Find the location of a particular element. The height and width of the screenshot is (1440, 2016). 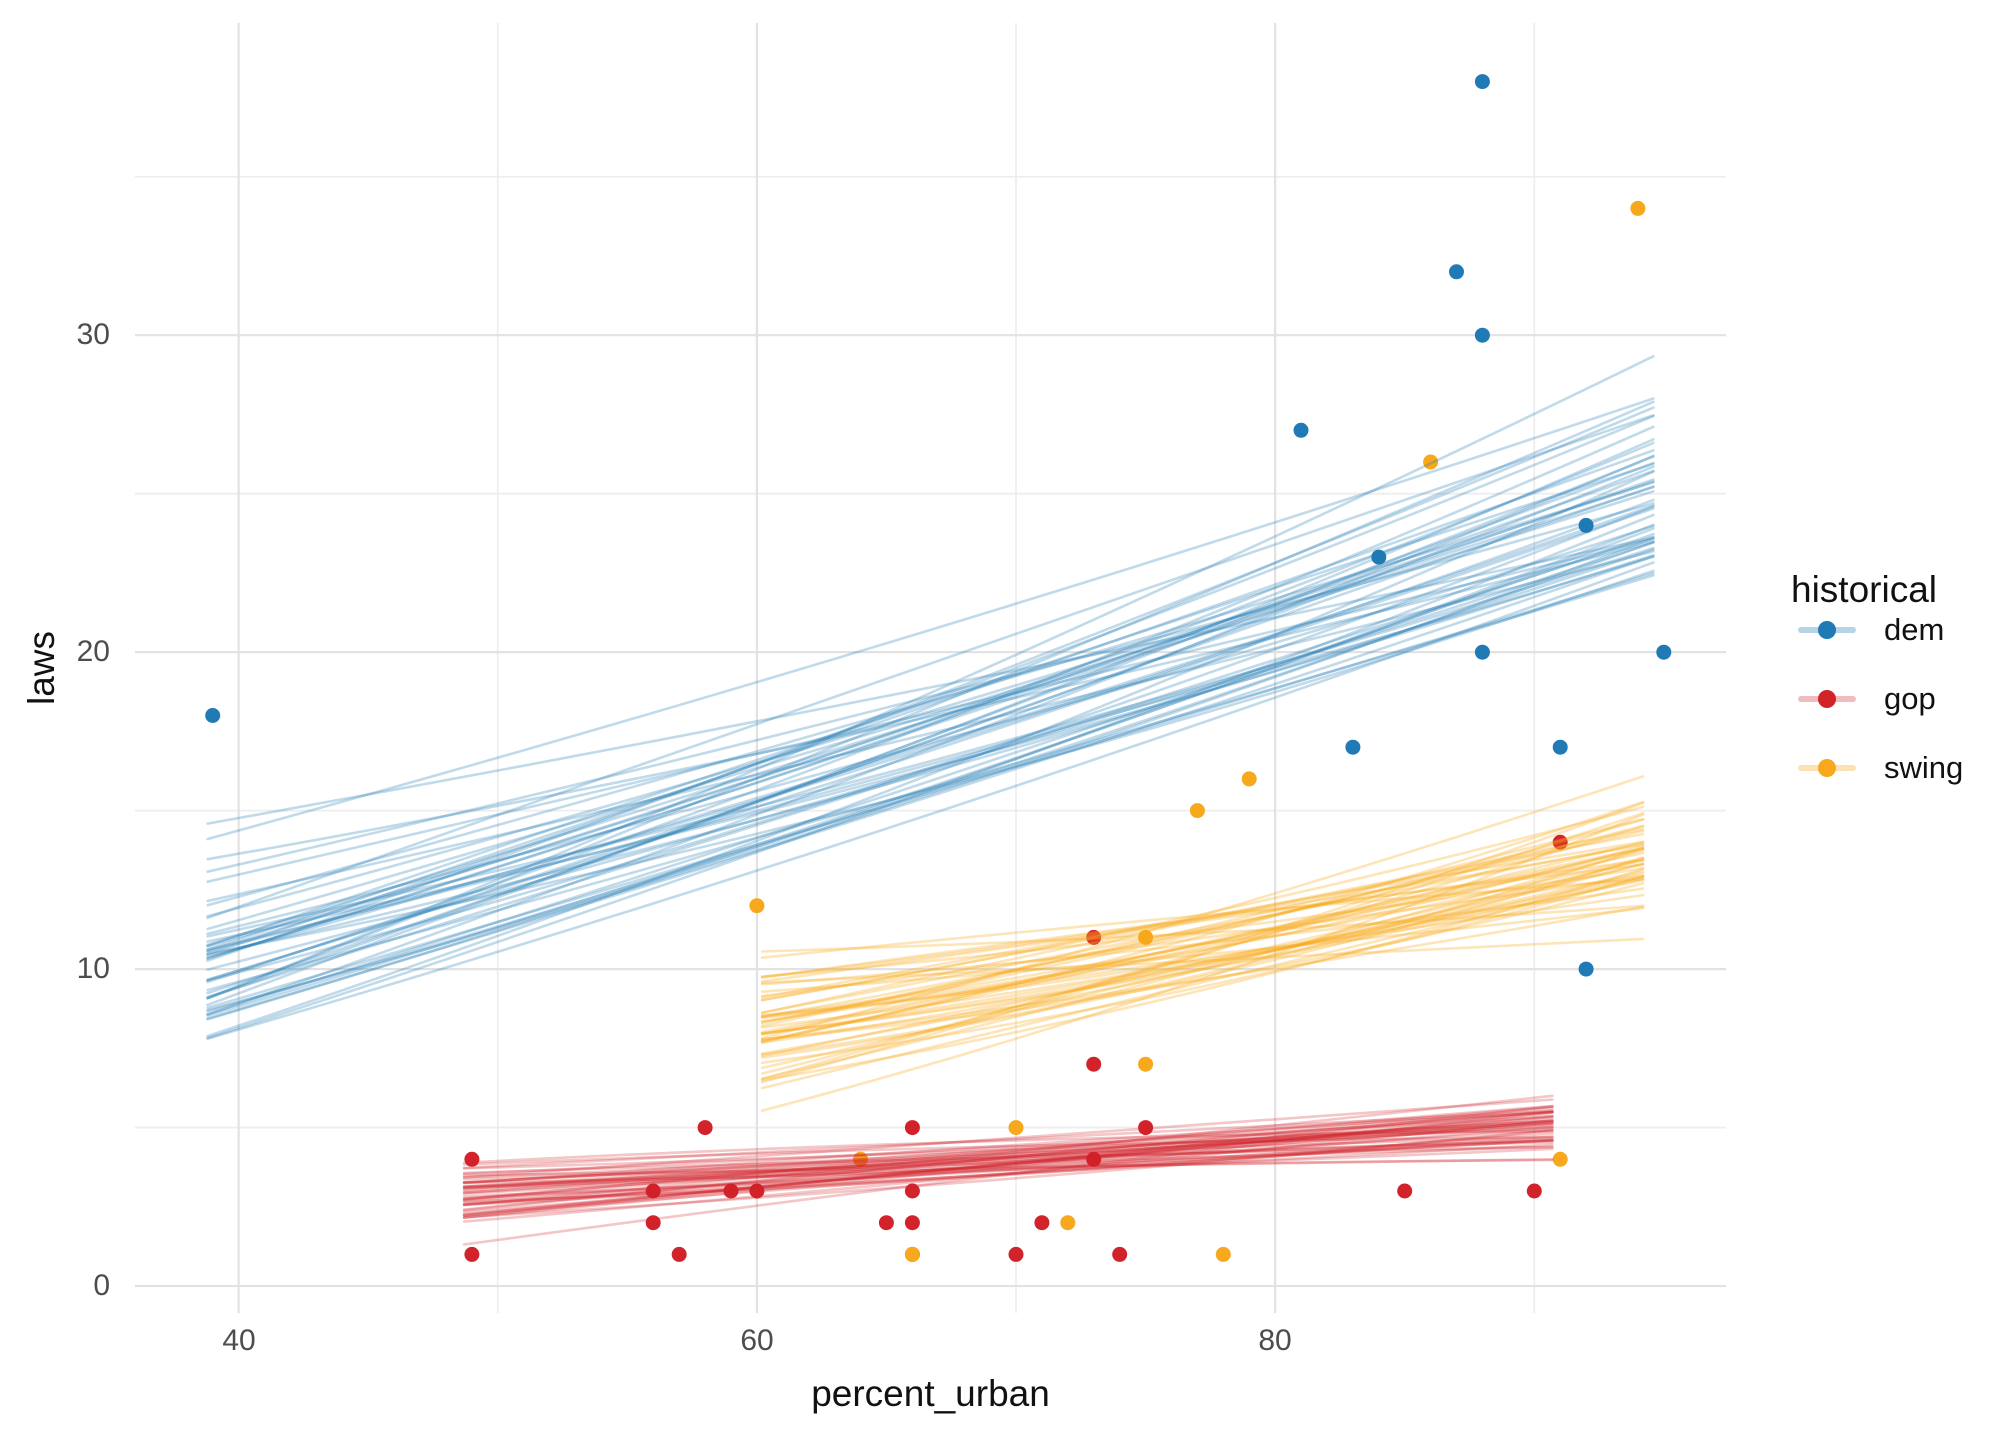

x-tick-label: 80 is located at coordinates (1275, 1340).